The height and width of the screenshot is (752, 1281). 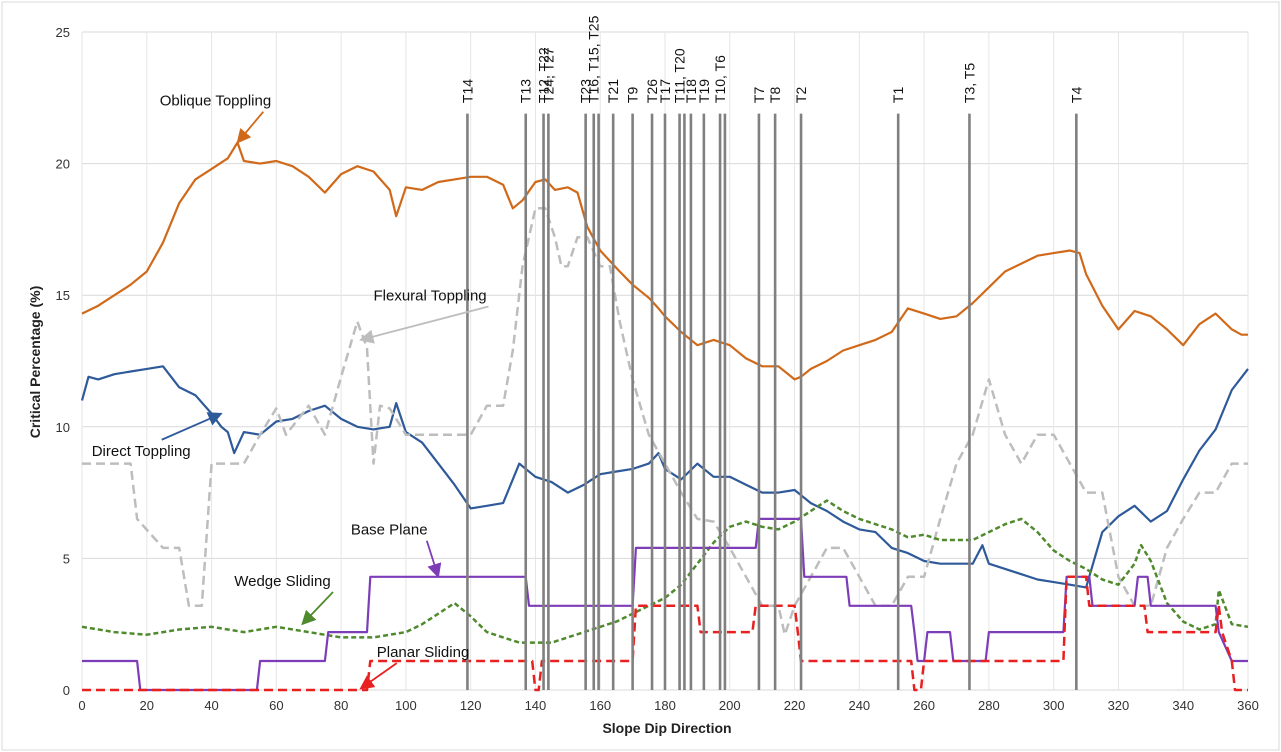 I want to click on marker-label: T16, T15, T25, so click(x=594, y=59).